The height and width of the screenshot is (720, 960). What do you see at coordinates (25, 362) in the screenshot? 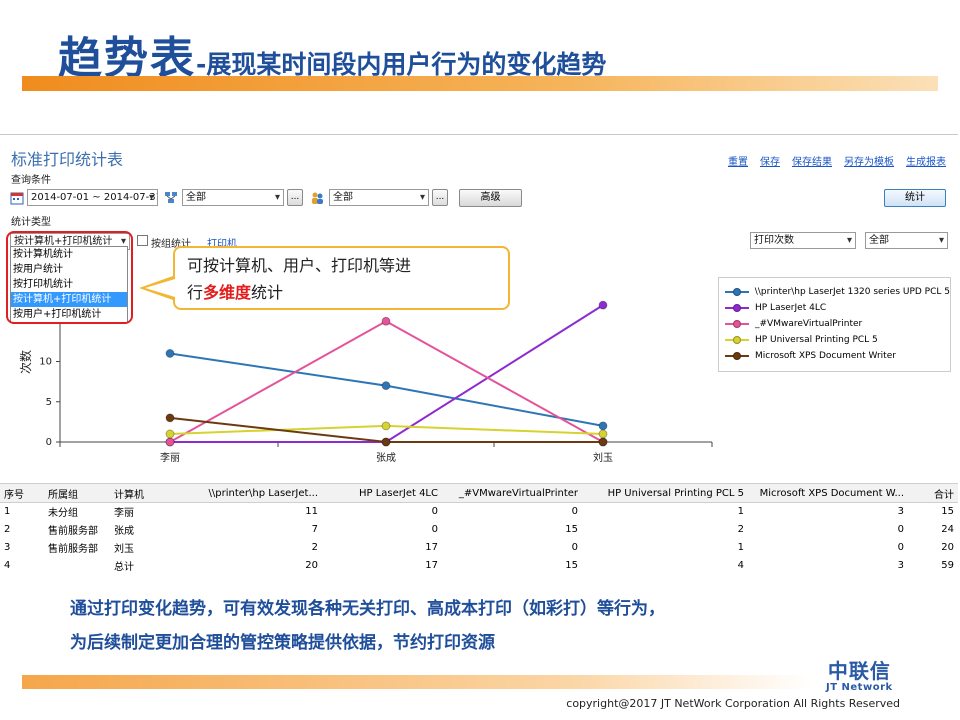
I see `y-axis-label: 次数` at bounding box center [25, 362].